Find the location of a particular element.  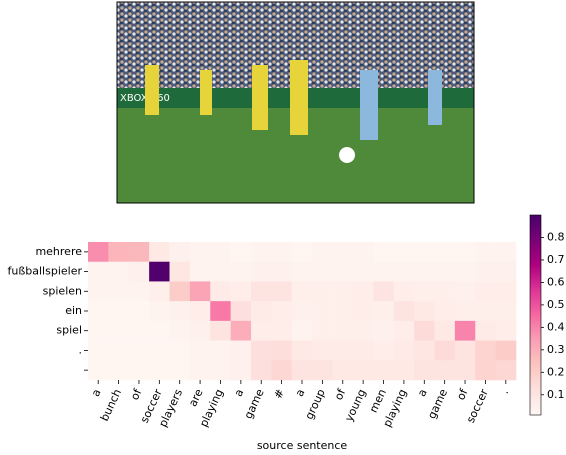

x-axis-label: source sentence is located at coordinates (302, 445).